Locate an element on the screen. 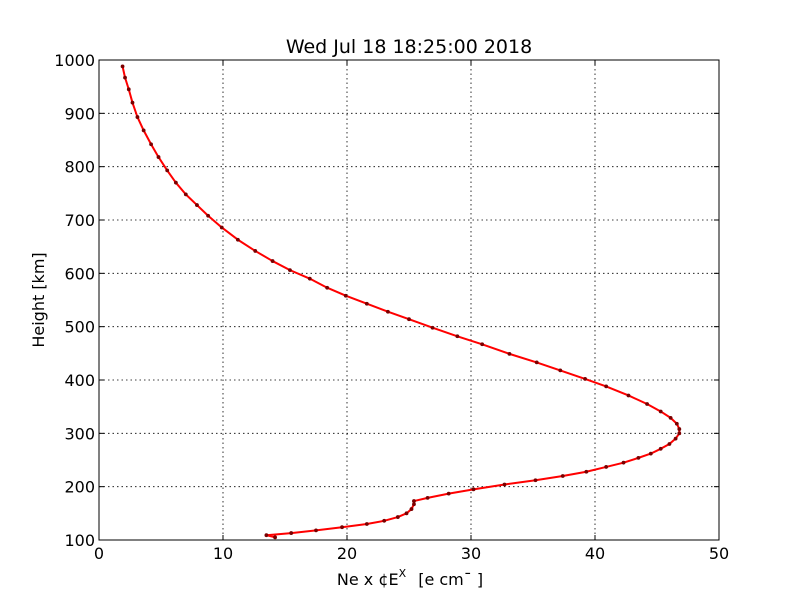 Image resolution: width=800 pixels, height=600 pixels. chart-title: Wed Jul 18 18:25:00 2018 is located at coordinates (409, 47).